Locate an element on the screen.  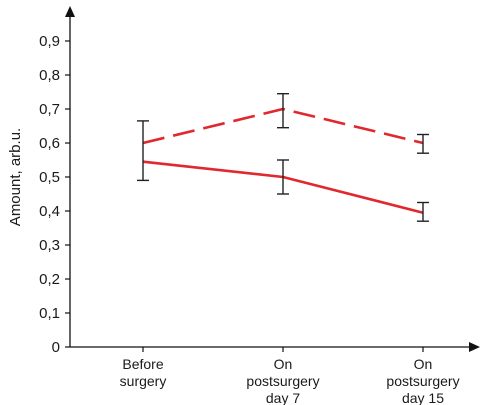
y-axis-arrow is located at coordinates (70, 11).